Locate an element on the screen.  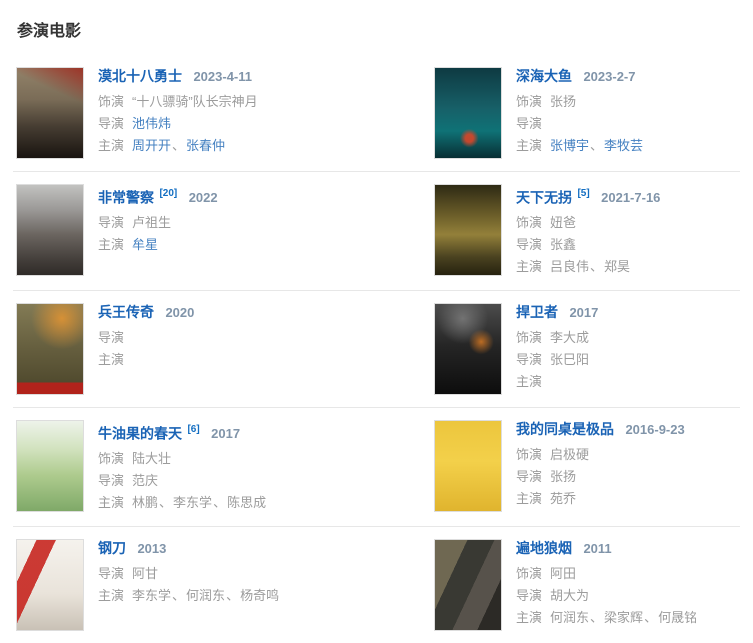
movie-info: 非常警察 [20] 2022 导演 卢祖生 主演 牟星 is located at coordinates (158, 231).